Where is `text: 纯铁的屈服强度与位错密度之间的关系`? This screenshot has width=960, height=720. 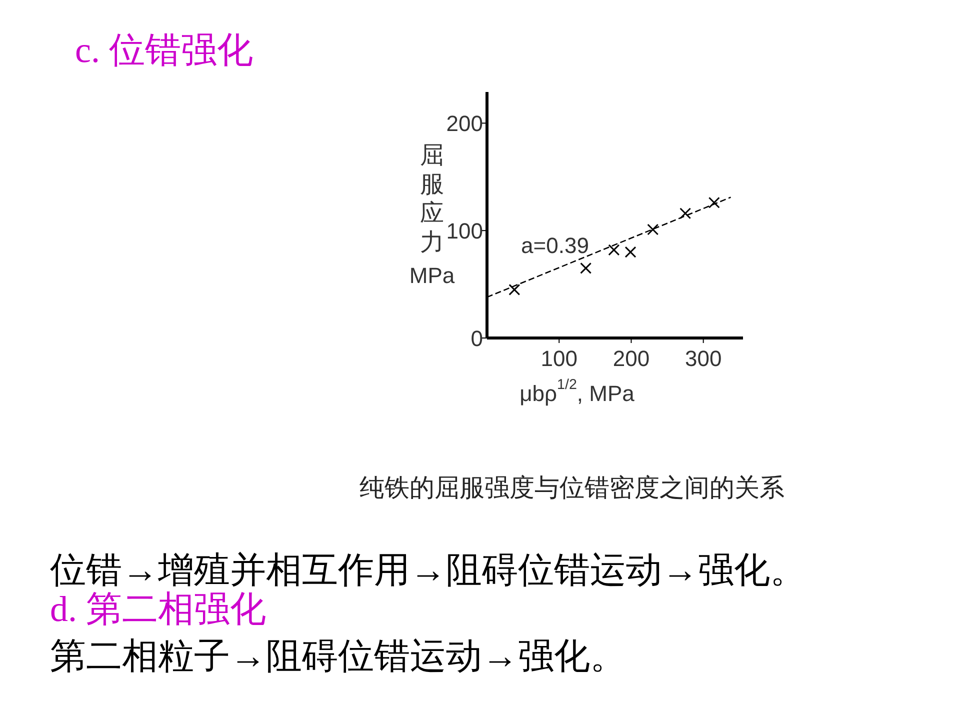
text: 纯铁的屈服强度与位错密度之间的关系 is located at coordinates (572, 488).